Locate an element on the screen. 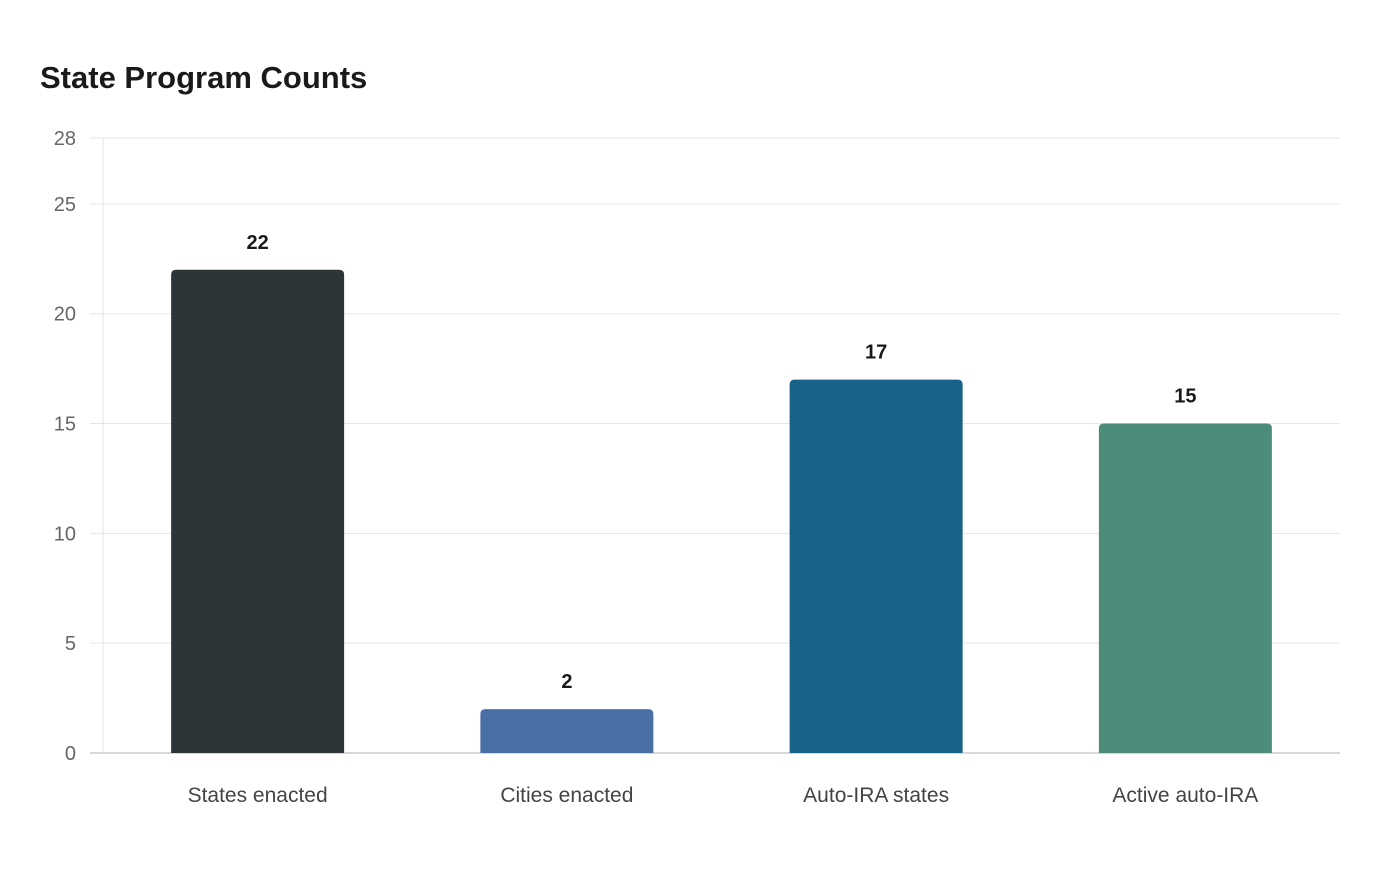 Image resolution: width=1400 pixels, height=880 pixels. bar-cities-enacted is located at coordinates (567, 731).